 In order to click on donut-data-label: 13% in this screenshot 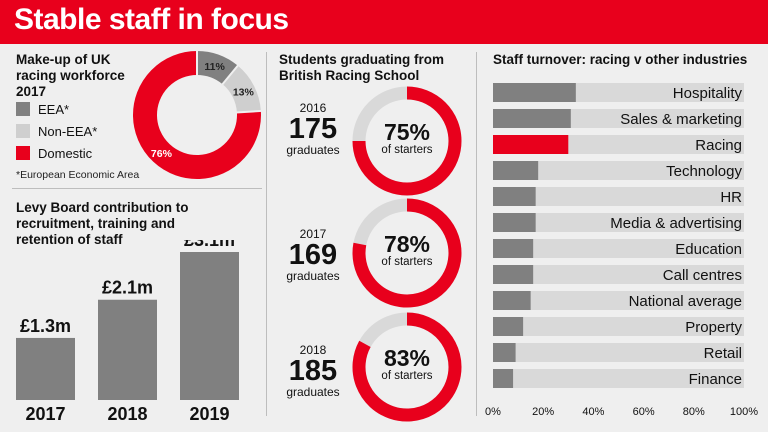, I will do `click(244, 92)`.